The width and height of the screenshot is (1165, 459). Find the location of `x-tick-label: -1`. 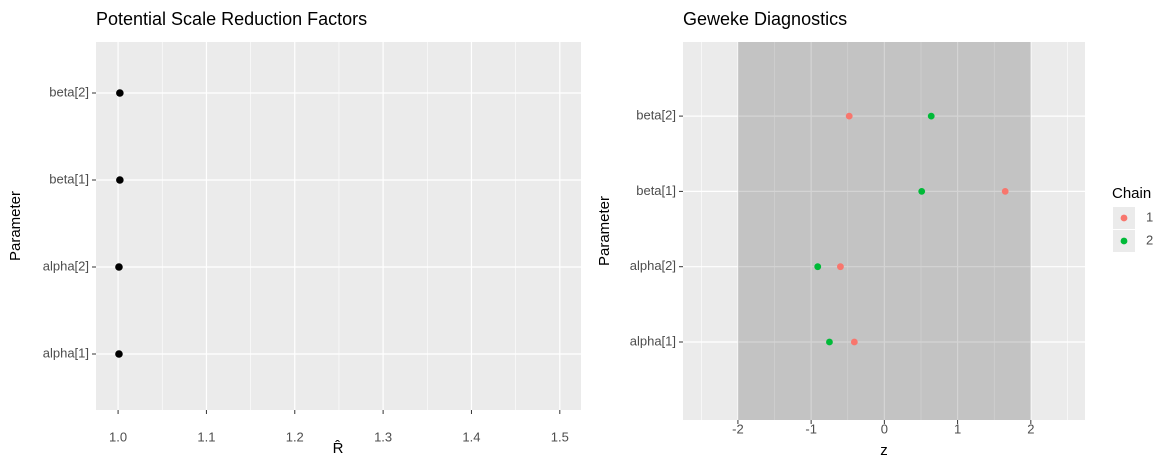

x-tick-label: -1 is located at coordinates (811, 428).